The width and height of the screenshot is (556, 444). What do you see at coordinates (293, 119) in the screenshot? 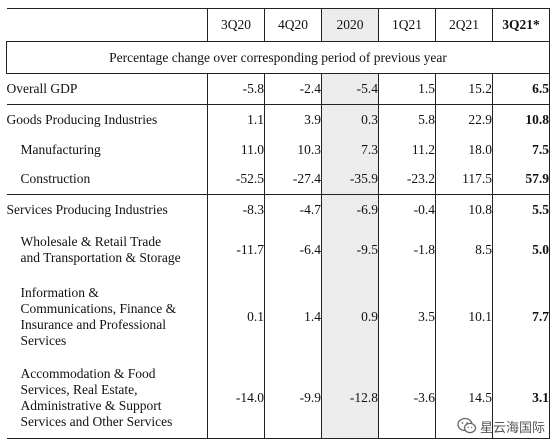
I see `table-cell: 3.9` at bounding box center [293, 119].